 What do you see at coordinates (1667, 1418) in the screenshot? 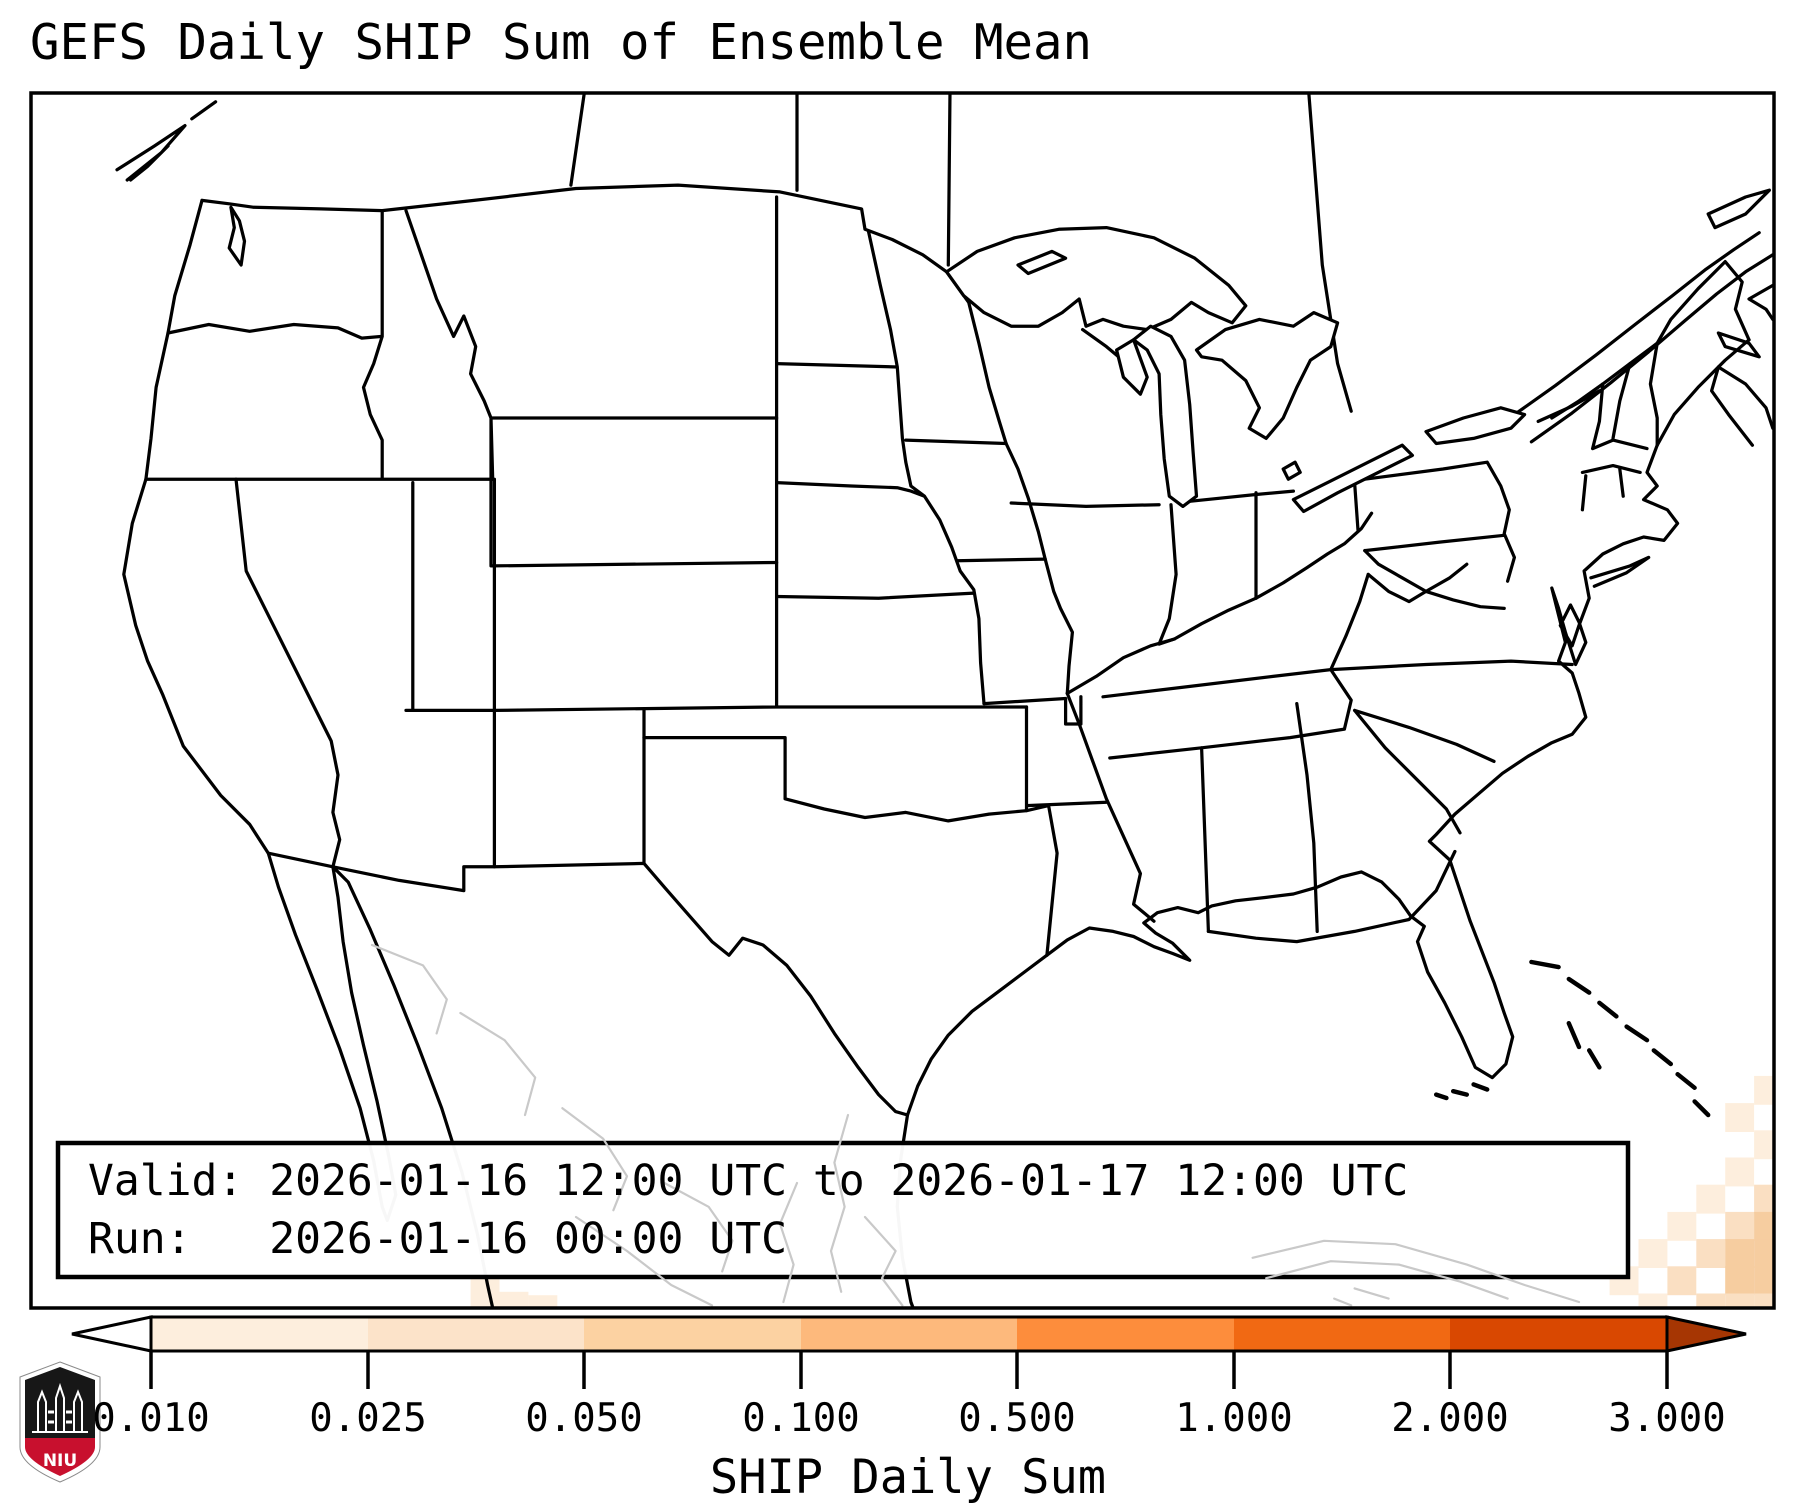
I see `colorbar-tick-label: 3.000` at bounding box center [1667, 1418].